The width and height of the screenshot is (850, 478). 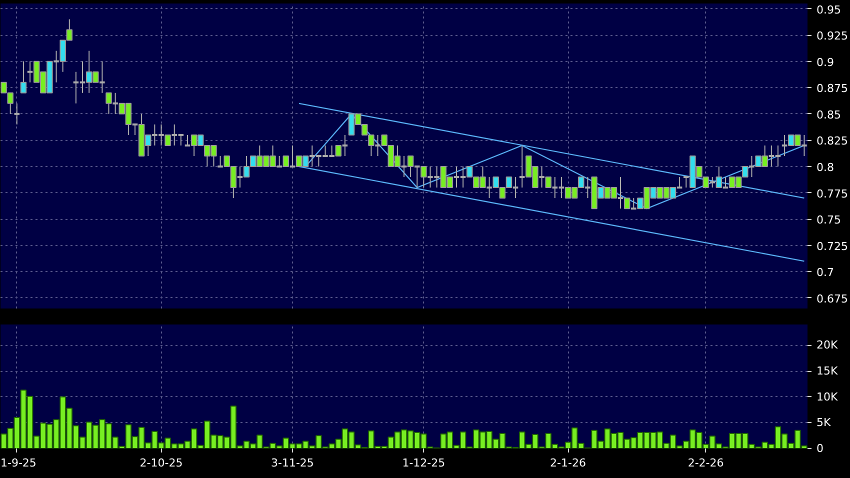 What do you see at coordinates (824, 423) in the screenshot?
I see `y-tick-label: 5K` at bounding box center [824, 423].